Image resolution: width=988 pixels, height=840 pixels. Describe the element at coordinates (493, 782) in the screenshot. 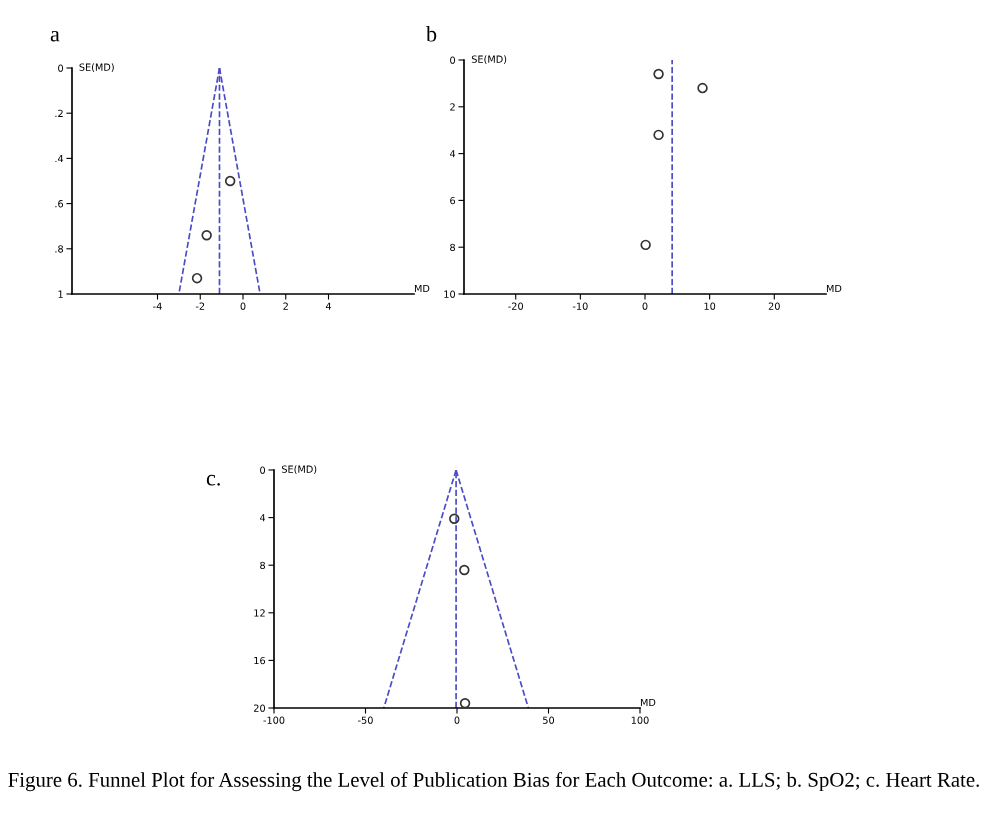

I see `caption: Figure 6. Funnel Plot for Assessing the Level of Publication Bias for Each Outcome: a. LLS; b. SpO2; c. Heart Rate.` at that location.